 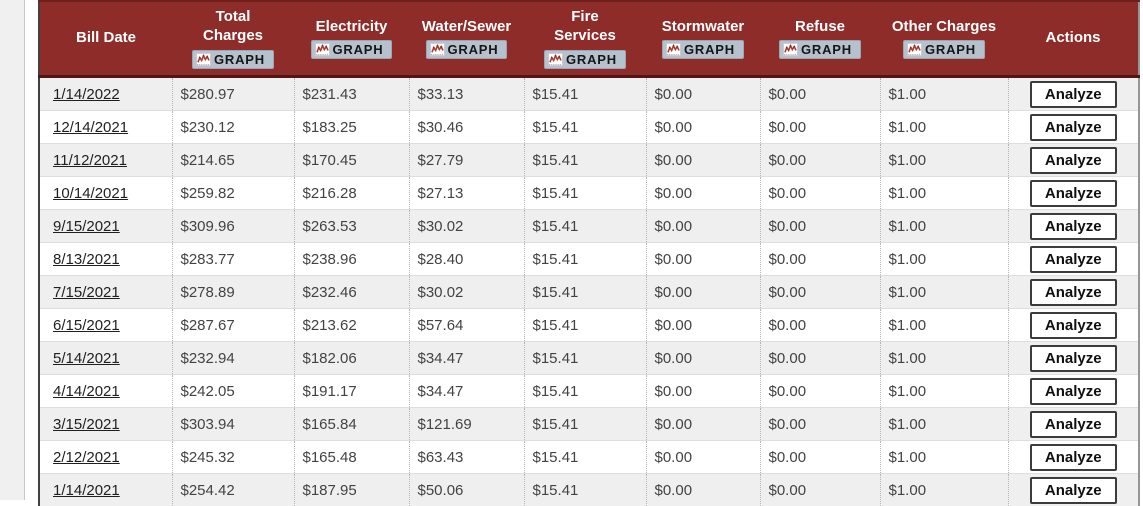 I want to click on bill-date-link: 1/14/2021, so click(x=86, y=490).